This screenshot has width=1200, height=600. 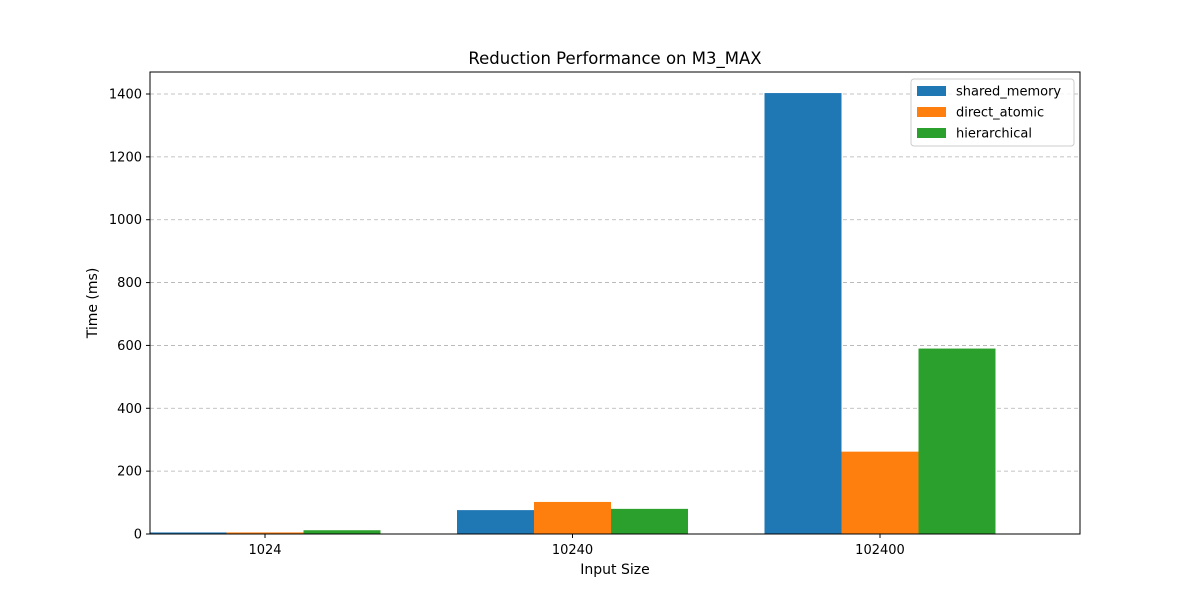 What do you see at coordinates (614, 59) in the screenshot?
I see `chart-title: Reduction Performance on M3_MAX` at bounding box center [614, 59].